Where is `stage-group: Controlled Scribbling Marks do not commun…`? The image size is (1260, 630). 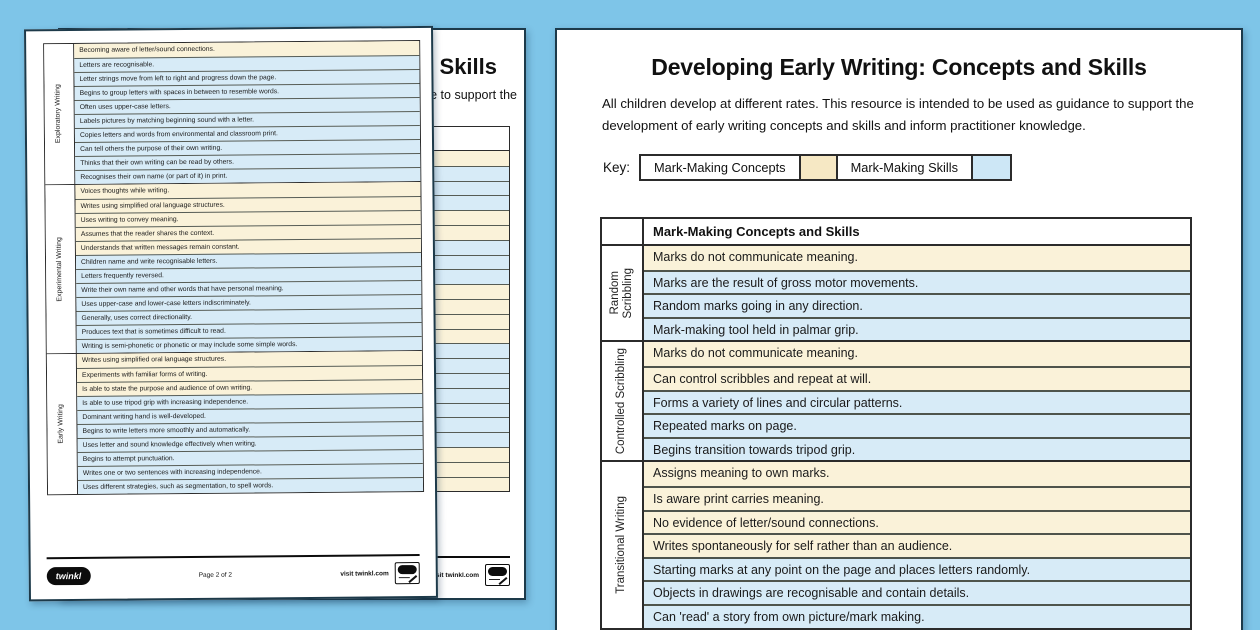
stage-group: Controlled Scribbling Marks do not commun… is located at coordinates (896, 400).